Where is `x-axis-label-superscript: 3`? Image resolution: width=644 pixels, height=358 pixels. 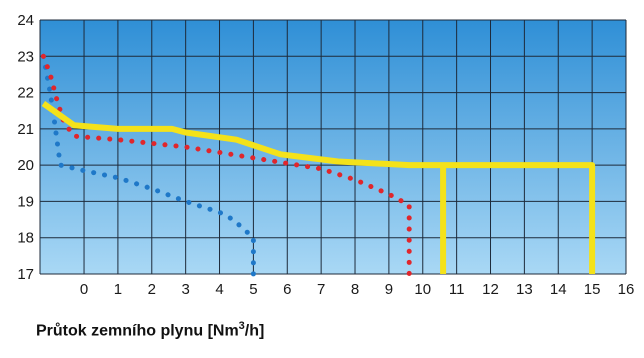
x-axis-label-superscript: 3 is located at coordinates (241, 326).